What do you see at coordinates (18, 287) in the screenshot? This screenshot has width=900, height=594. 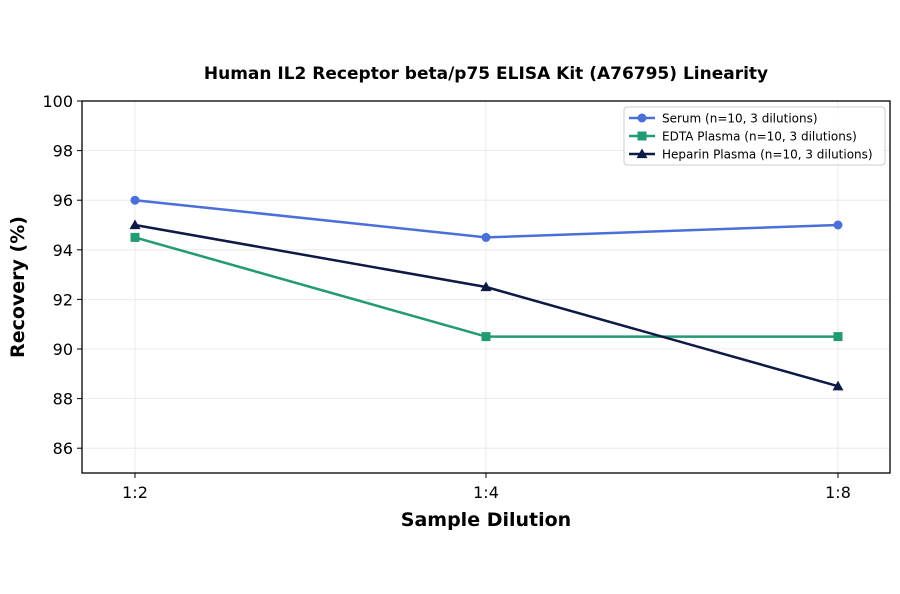 I see `y-axis-label: Recovery (%)` at bounding box center [18, 287].